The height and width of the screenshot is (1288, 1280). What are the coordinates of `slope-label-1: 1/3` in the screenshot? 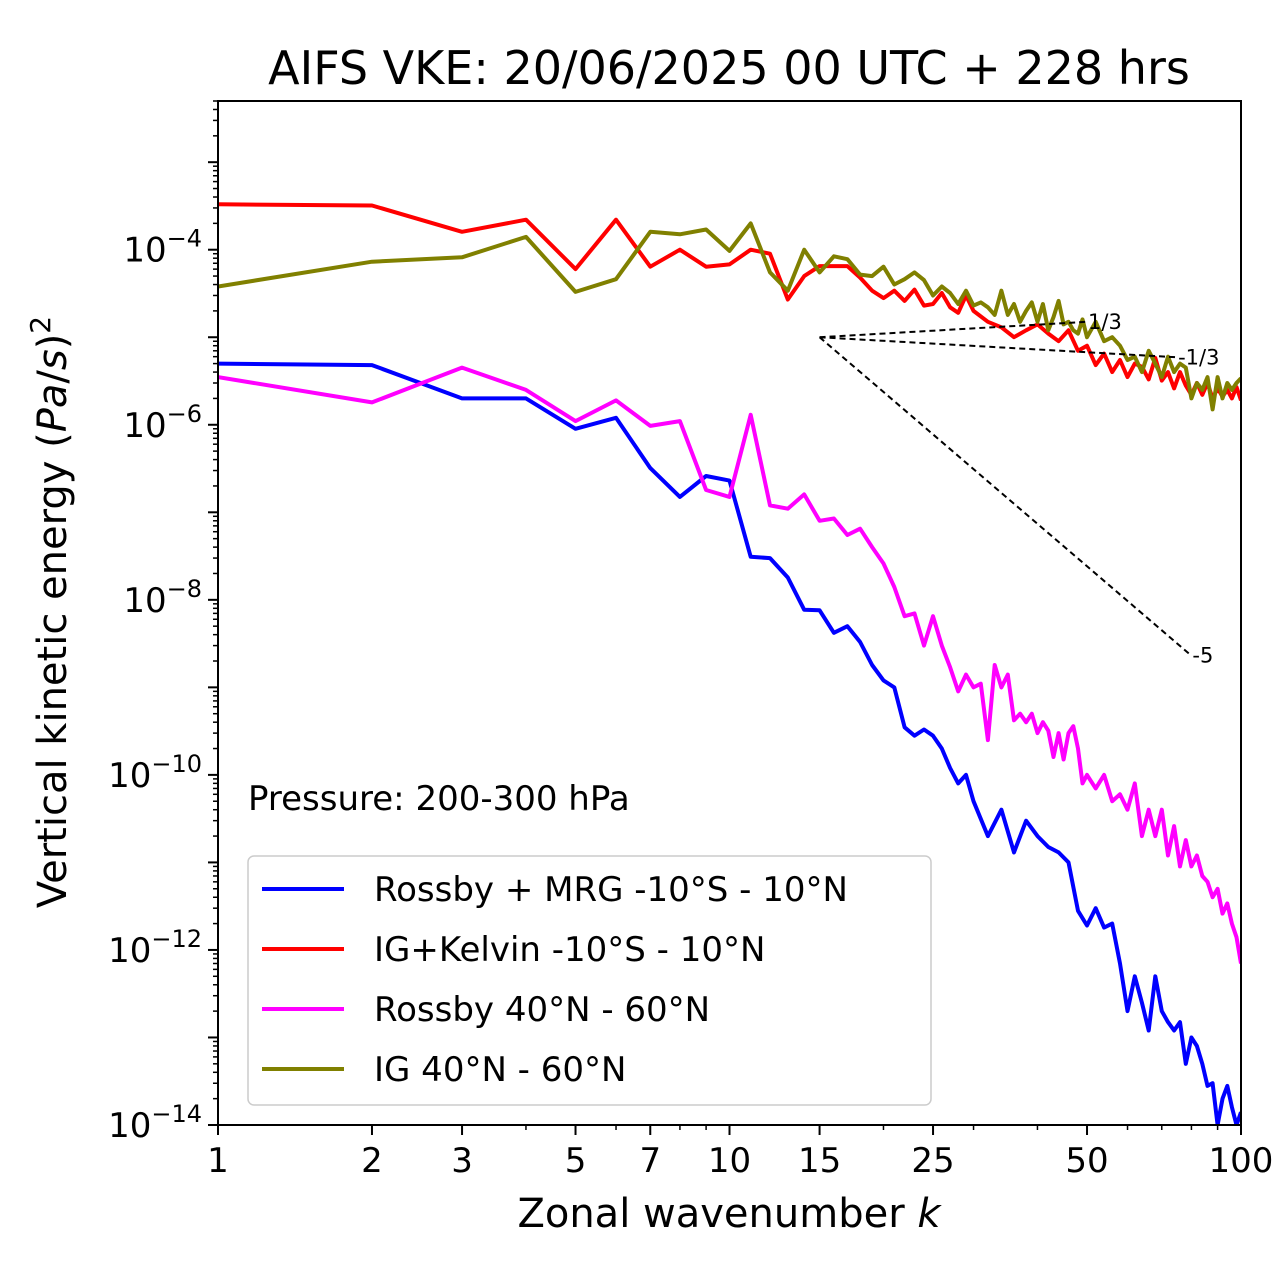 It's located at (1105, 322).